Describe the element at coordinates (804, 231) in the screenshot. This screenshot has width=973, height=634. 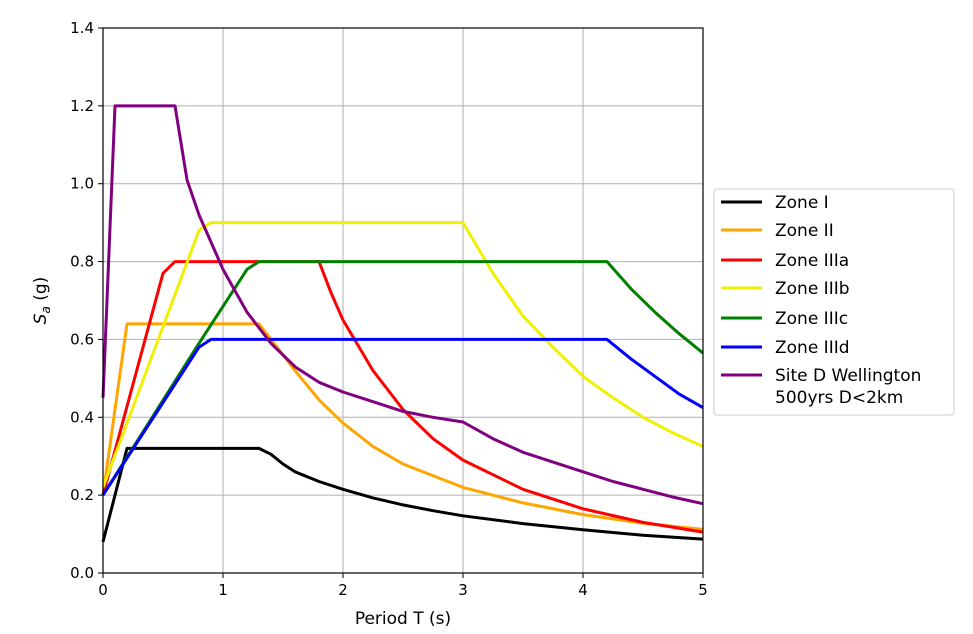
I see `legend-label: Zone II` at that location.